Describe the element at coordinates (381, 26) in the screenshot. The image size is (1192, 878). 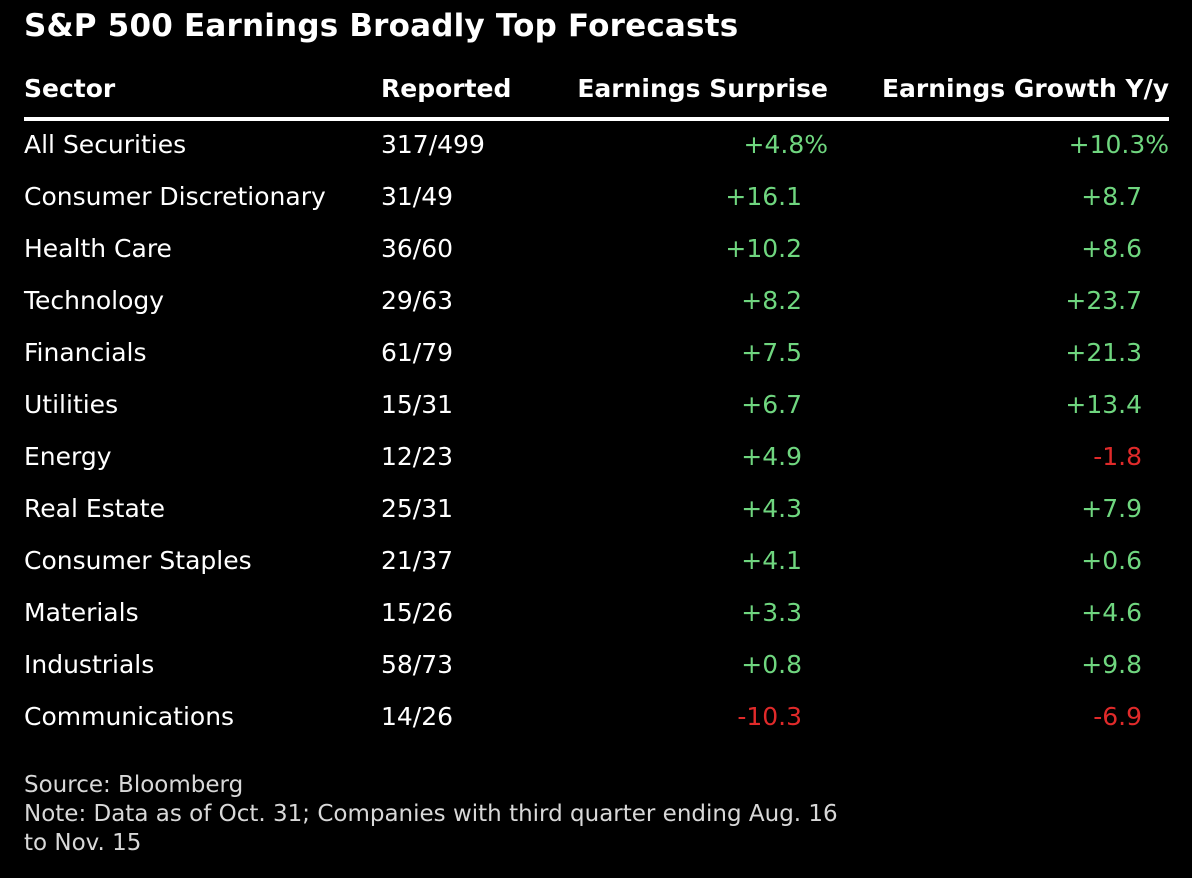
I see `chart-title: S&P 500 Earnings Broadly Top Forecasts` at that location.